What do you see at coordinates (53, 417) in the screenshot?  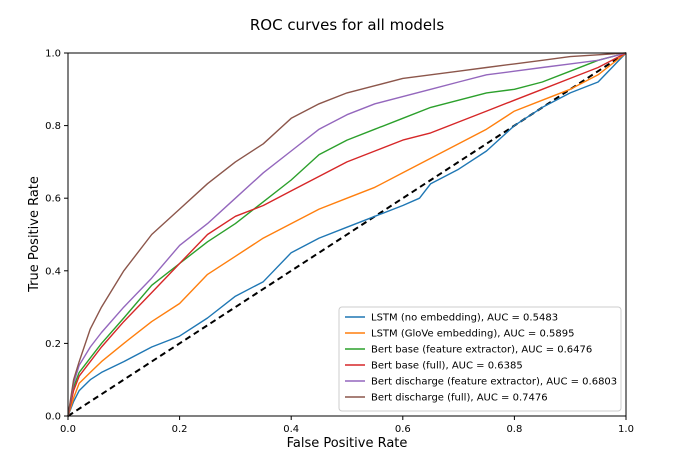 I see `y-tick-label: 0.0` at bounding box center [53, 417].